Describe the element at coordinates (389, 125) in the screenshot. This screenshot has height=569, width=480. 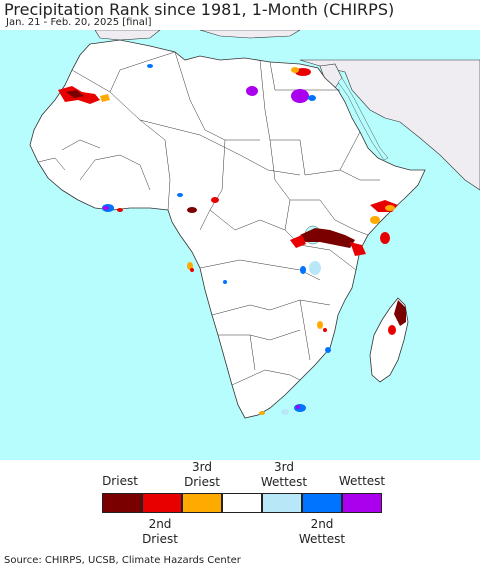
I see `middle-east-land` at that location.